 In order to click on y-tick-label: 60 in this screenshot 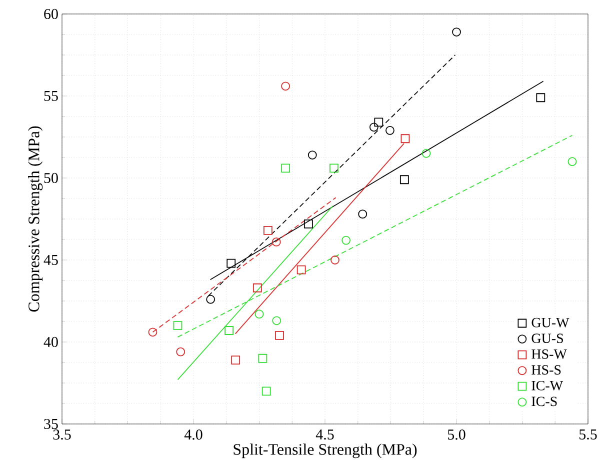, I will do `click(51, 14)`.